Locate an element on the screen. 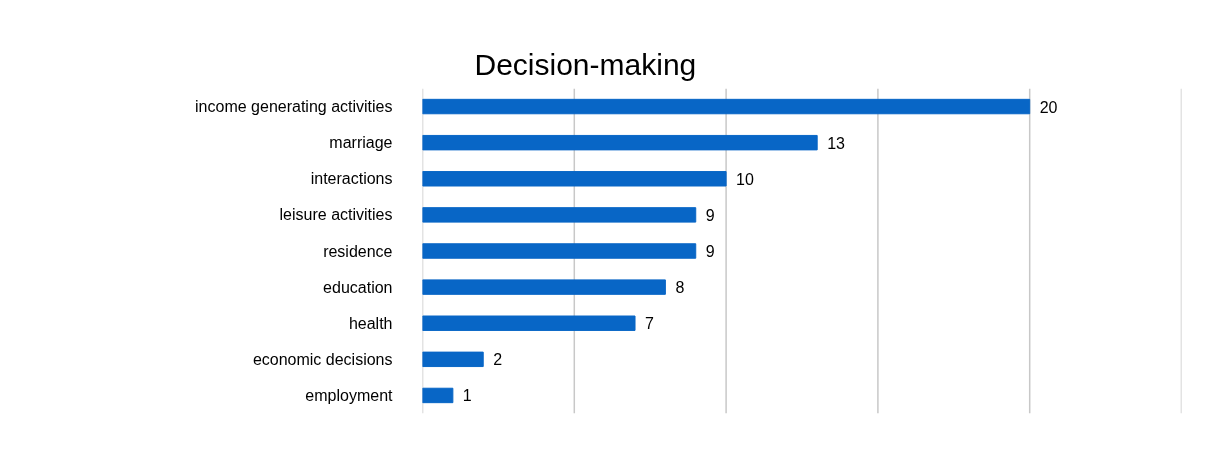 The width and height of the screenshot is (1213, 457). data-label: 8 is located at coordinates (680, 288).